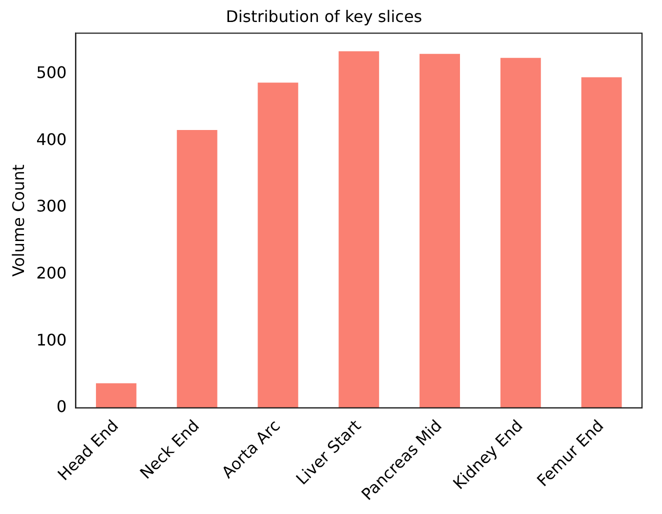 The image size is (662, 514). What do you see at coordinates (51, 206) in the screenshot?
I see `y-tick-label: 300` at bounding box center [51, 206].